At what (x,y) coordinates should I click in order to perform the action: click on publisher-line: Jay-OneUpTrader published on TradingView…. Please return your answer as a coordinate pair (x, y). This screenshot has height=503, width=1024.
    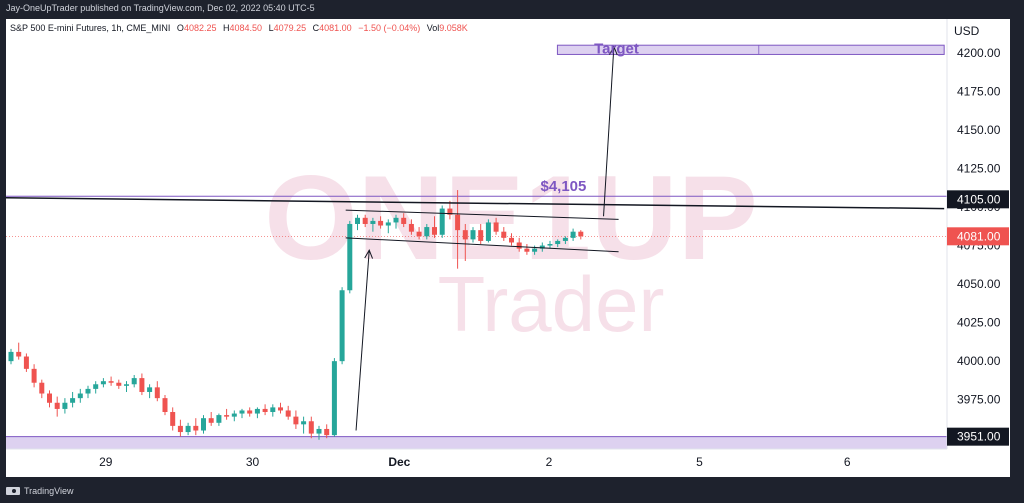
    Looking at the image, I should click on (160, 8).